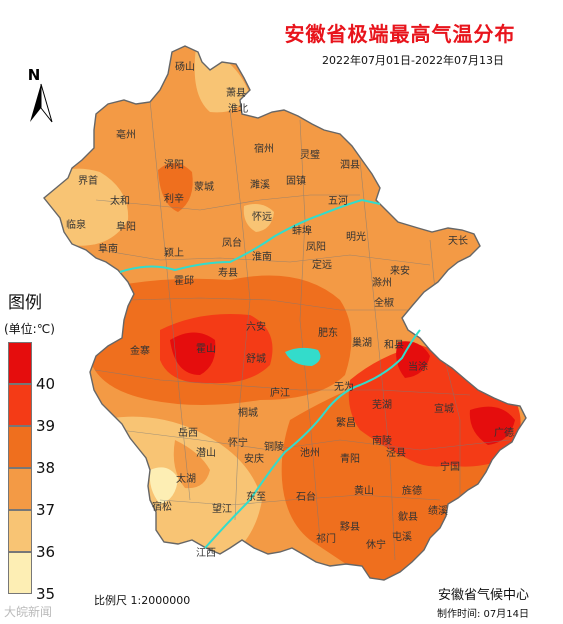  What do you see at coordinates (384, 302) in the screenshot?
I see `label-quanjiao: 全椒` at bounding box center [384, 302].